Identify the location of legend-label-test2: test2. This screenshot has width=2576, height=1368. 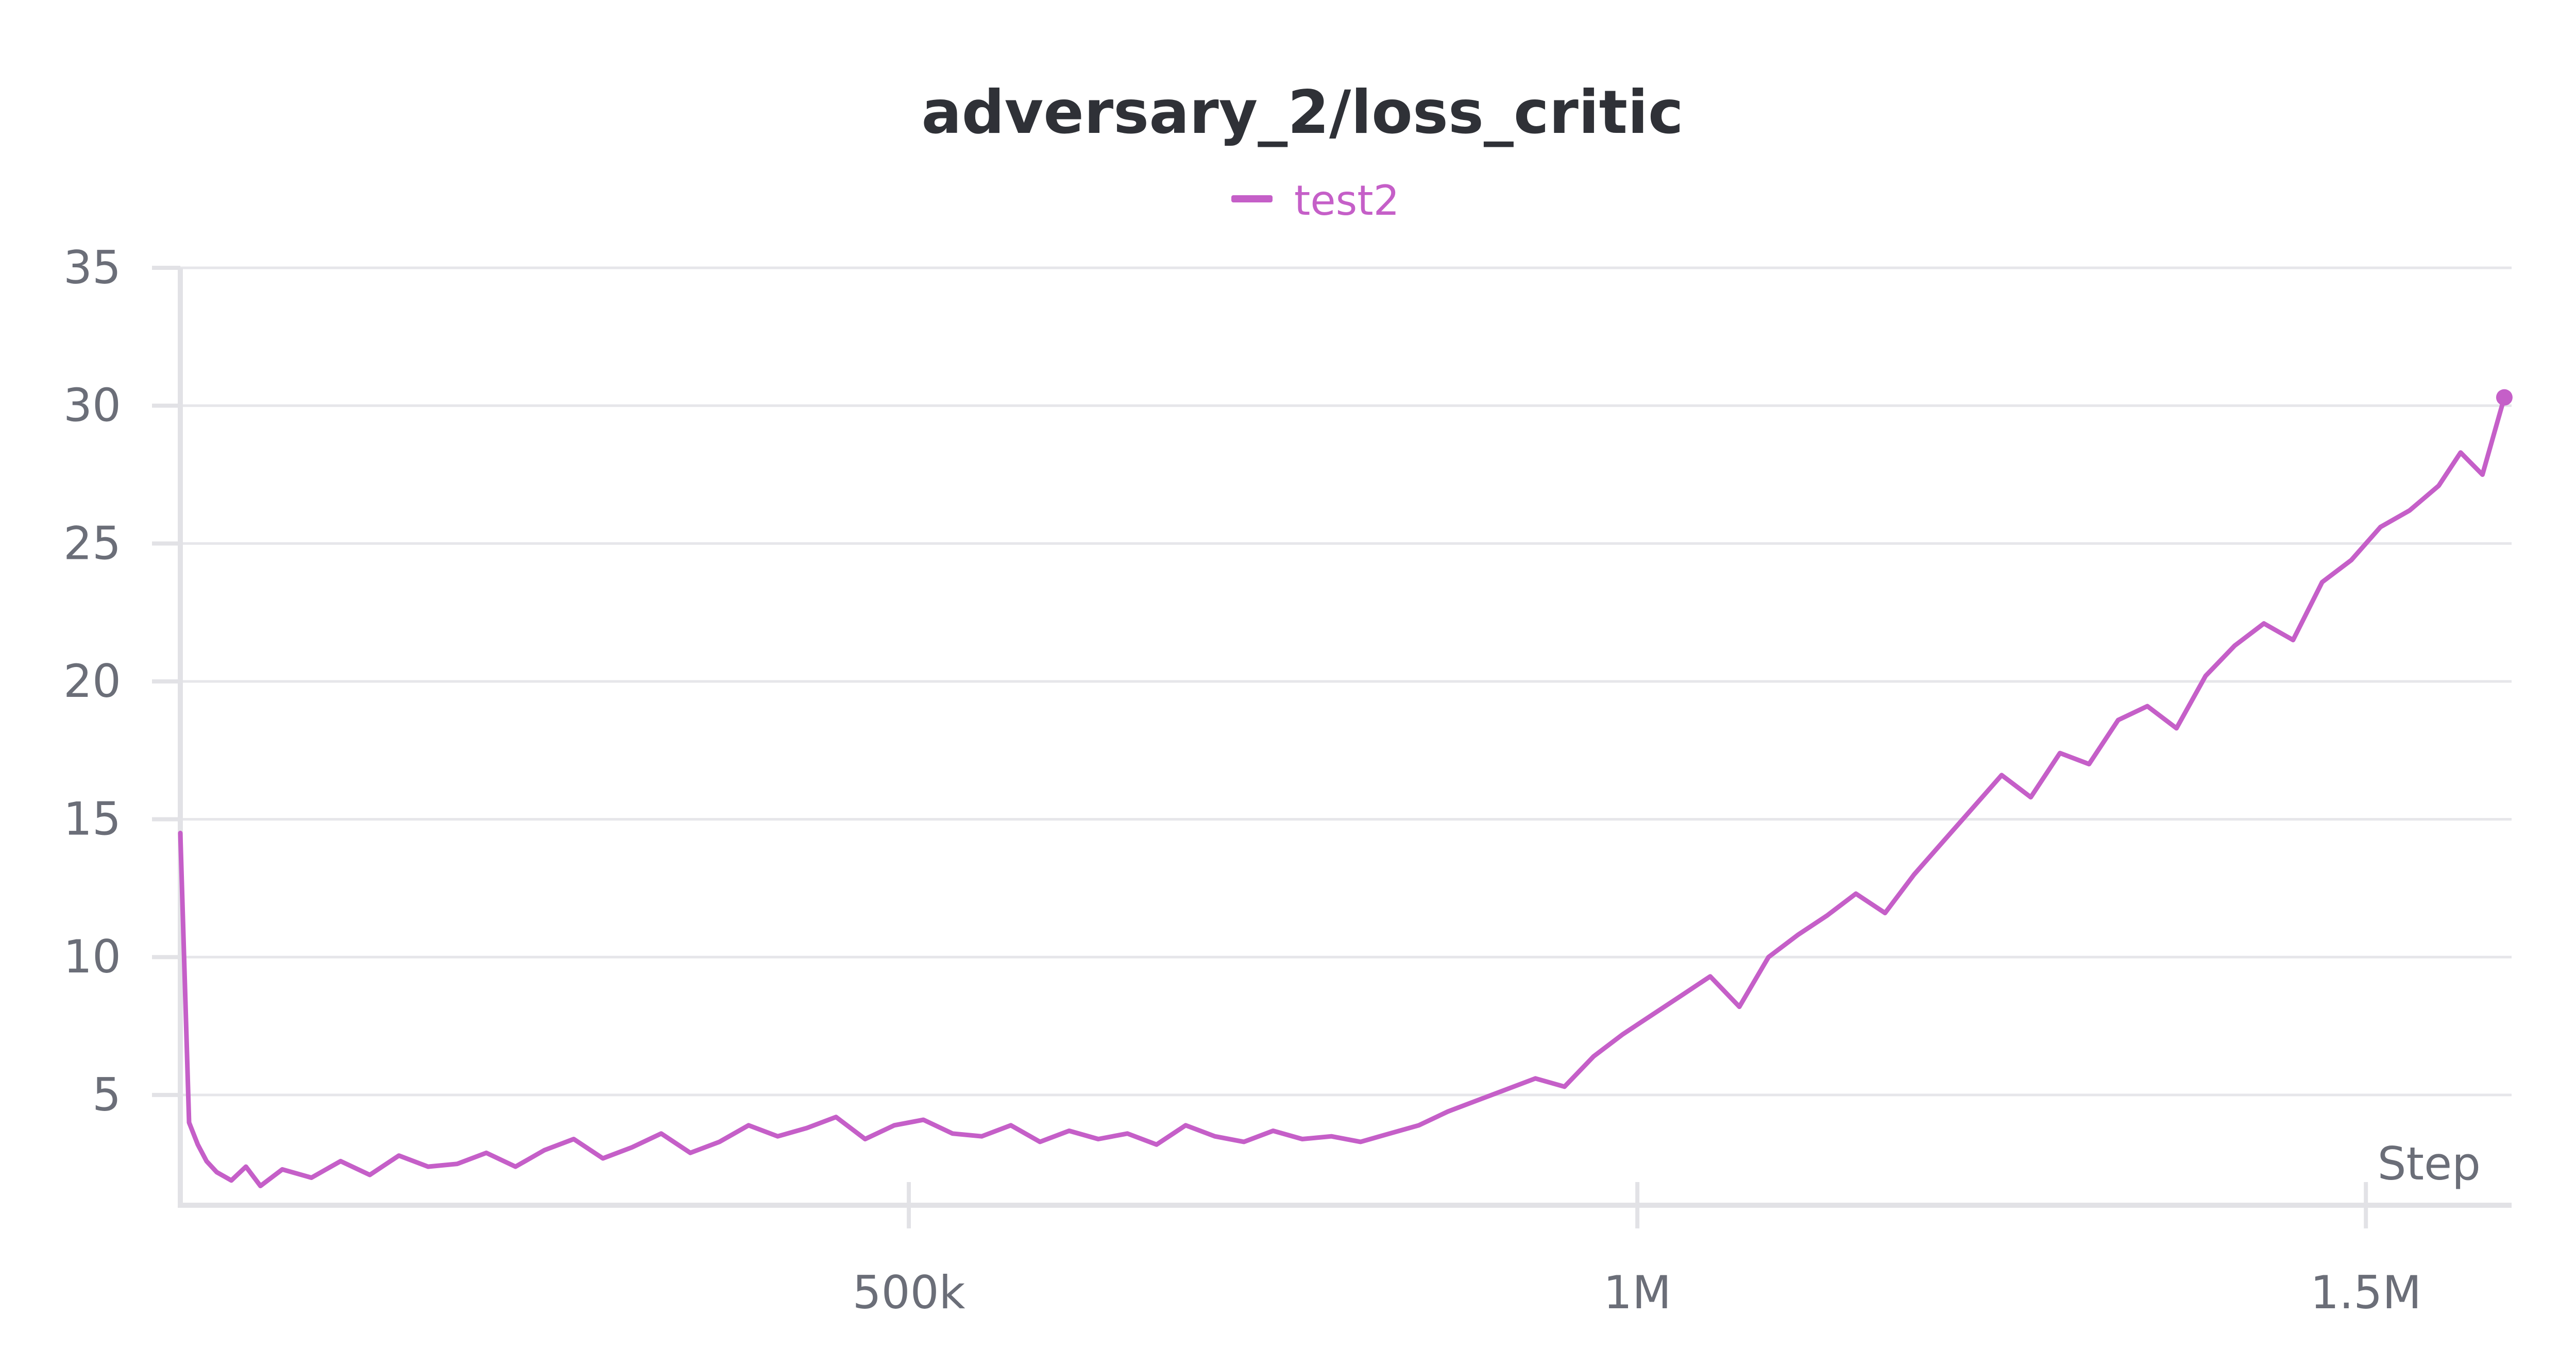
(1347, 201).